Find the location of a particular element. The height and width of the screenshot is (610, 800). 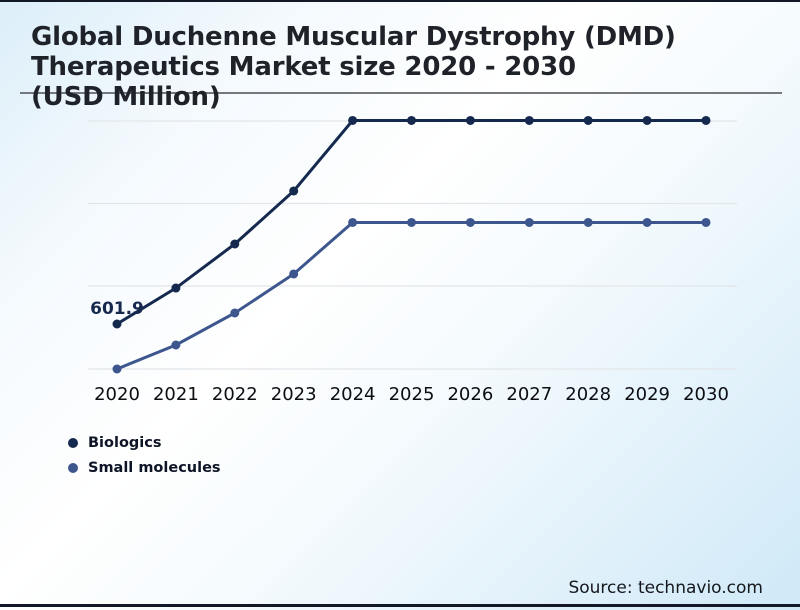

data-point-label-601-9: 601.9 is located at coordinates (117, 309).